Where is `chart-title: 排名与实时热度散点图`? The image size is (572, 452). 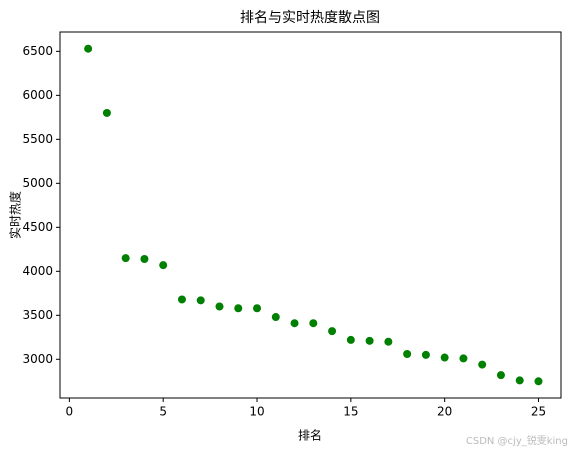 chart-title: 排名与实时热度散点图 is located at coordinates (310, 18).